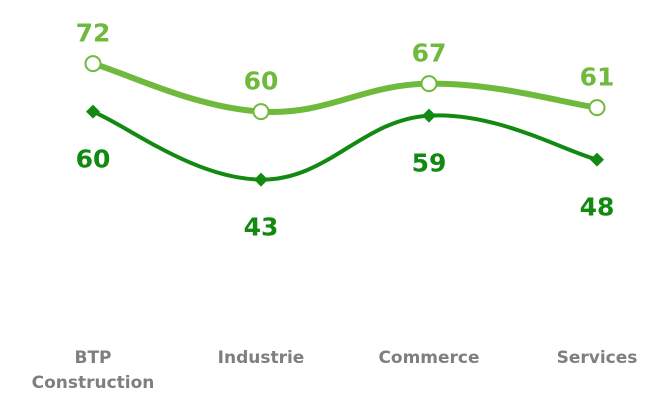  What do you see at coordinates (597, 207) in the screenshot?
I see `series-2-data-label-4: 48` at bounding box center [597, 207].